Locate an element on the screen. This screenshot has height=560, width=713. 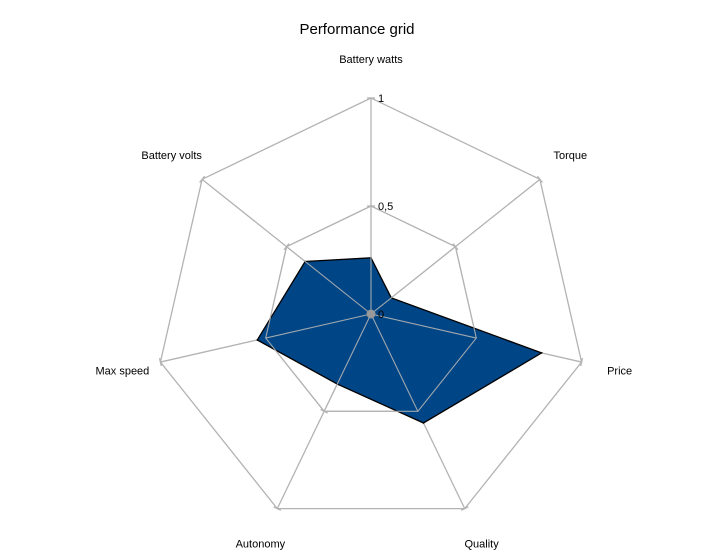
category-label-quality: Quality is located at coordinates (482, 545).